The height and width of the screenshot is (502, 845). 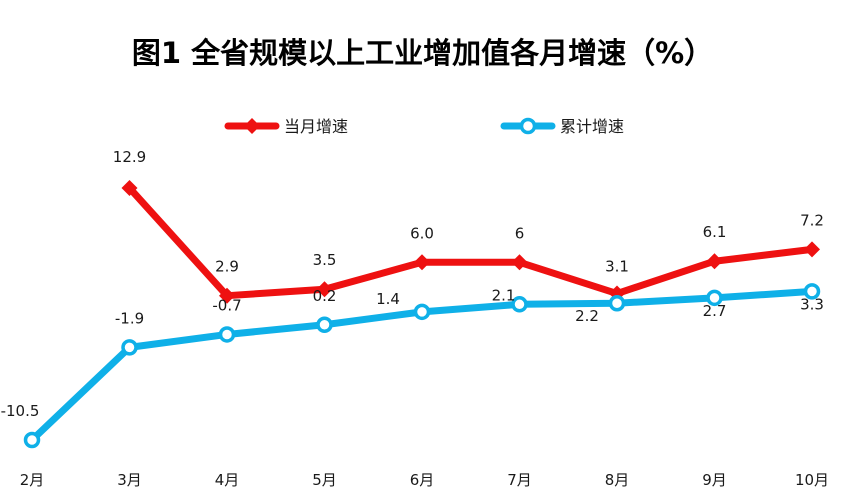 What do you see at coordinates (325, 260) in the screenshot?
I see `data-label: 3.5` at bounding box center [325, 260].